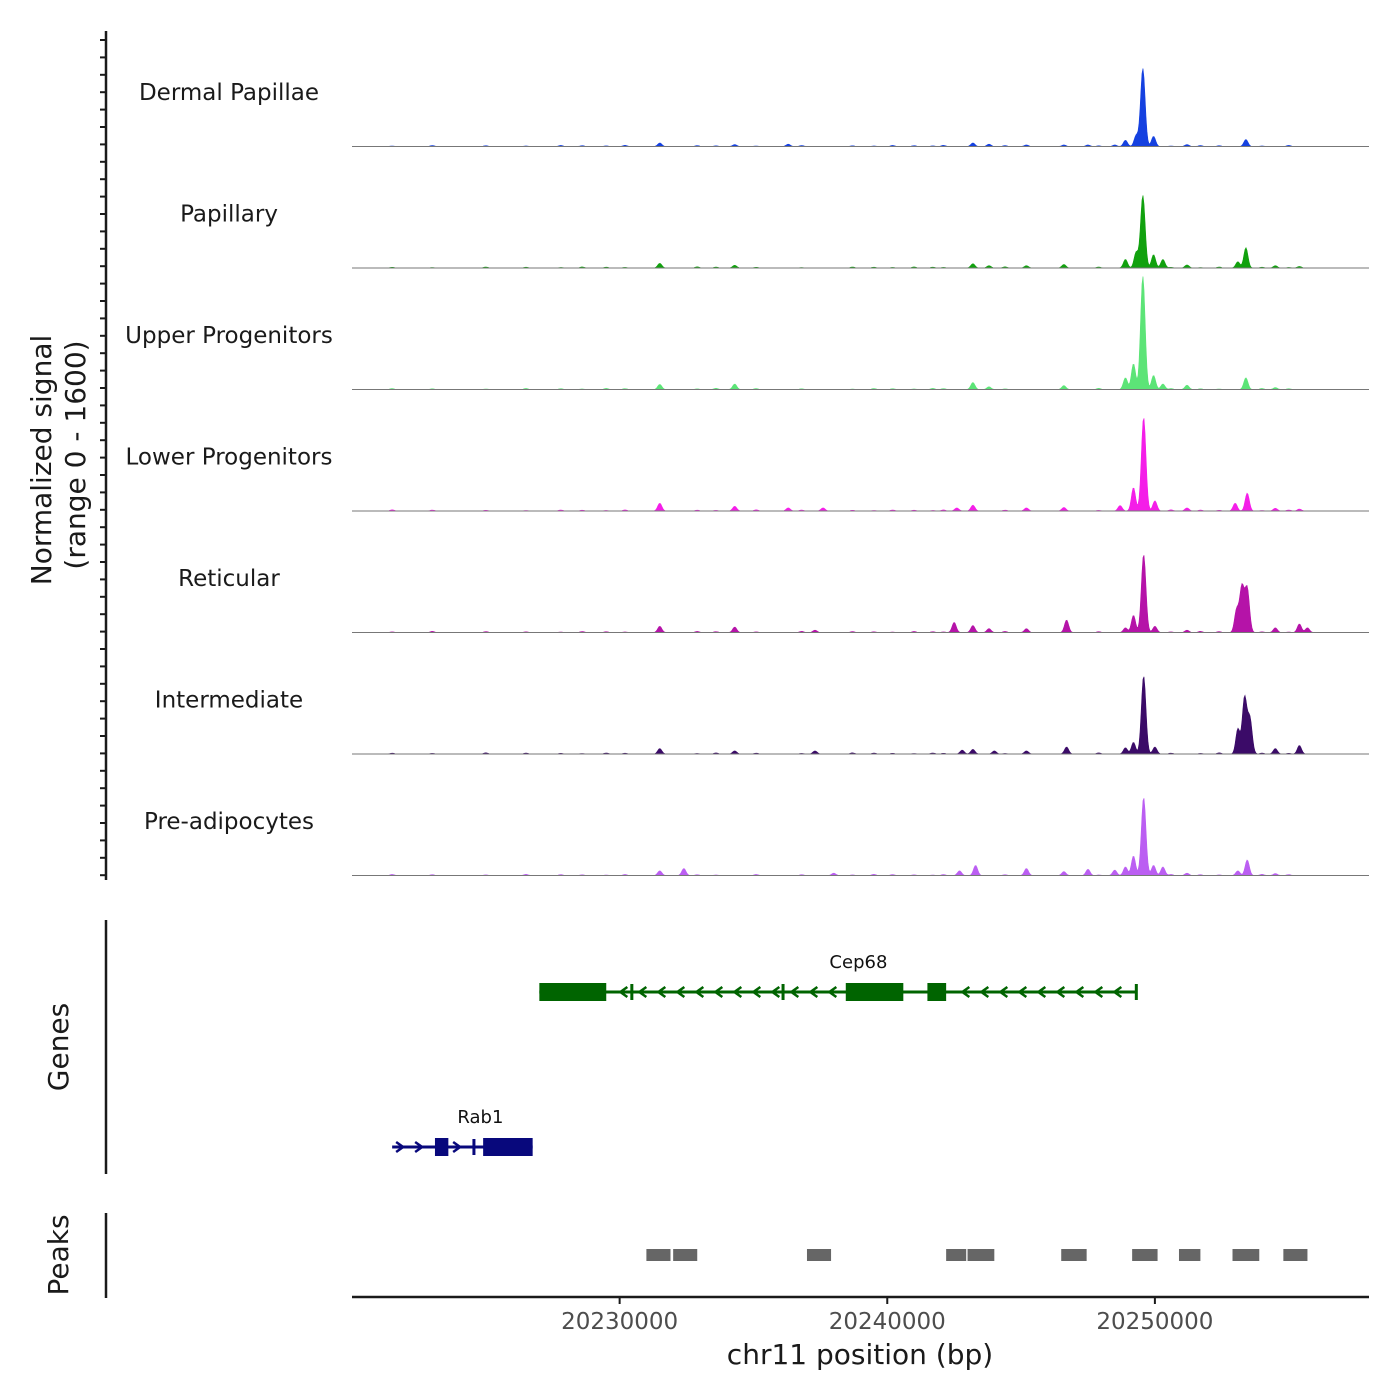 Image resolution: width=1400 pixels, height=1400 pixels. What do you see at coordinates (229, 579) in the screenshot?
I see `track-label: Reticular` at bounding box center [229, 579].